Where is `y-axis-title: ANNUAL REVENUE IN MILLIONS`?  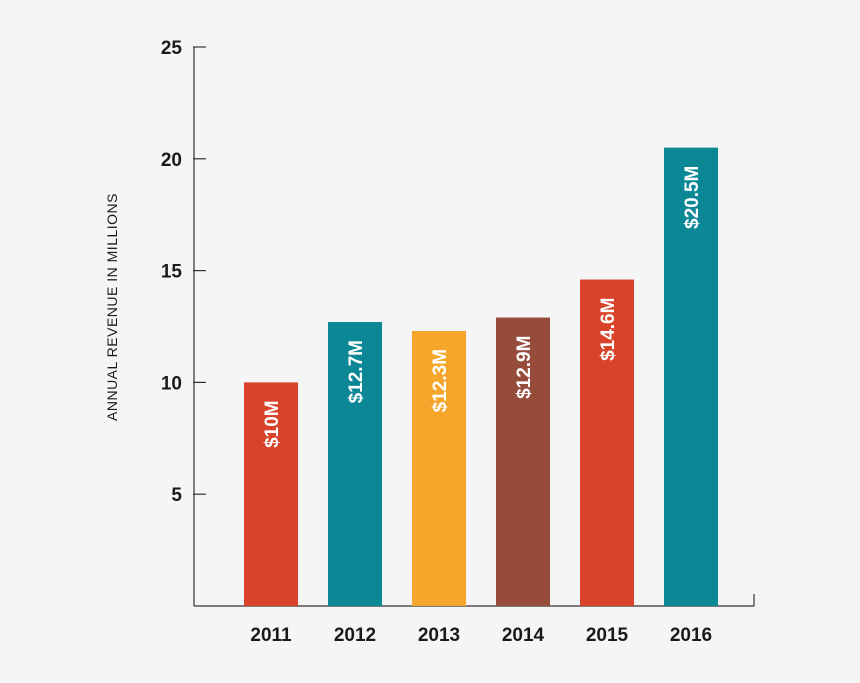
y-axis-title: ANNUAL REVENUE IN MILLIONS is located at coordinates (112, 307).